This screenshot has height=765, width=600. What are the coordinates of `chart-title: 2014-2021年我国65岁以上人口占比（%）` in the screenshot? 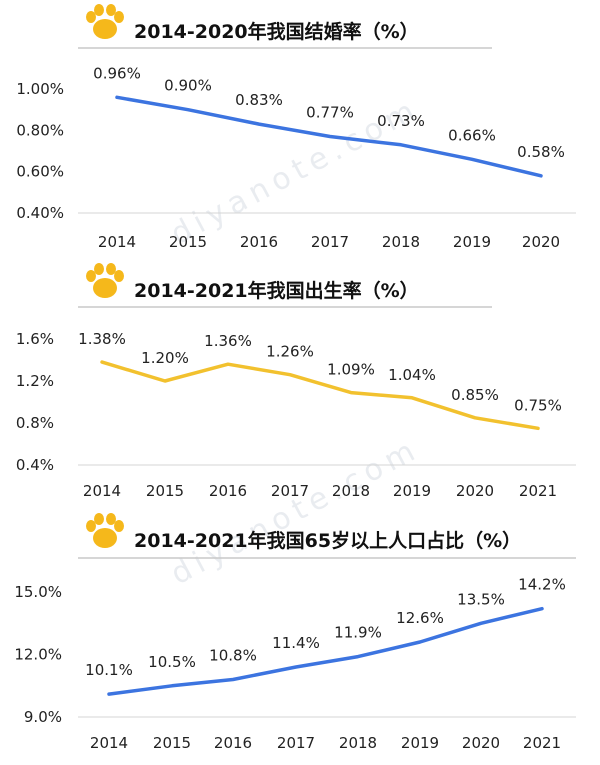 It's located at (327, 540).